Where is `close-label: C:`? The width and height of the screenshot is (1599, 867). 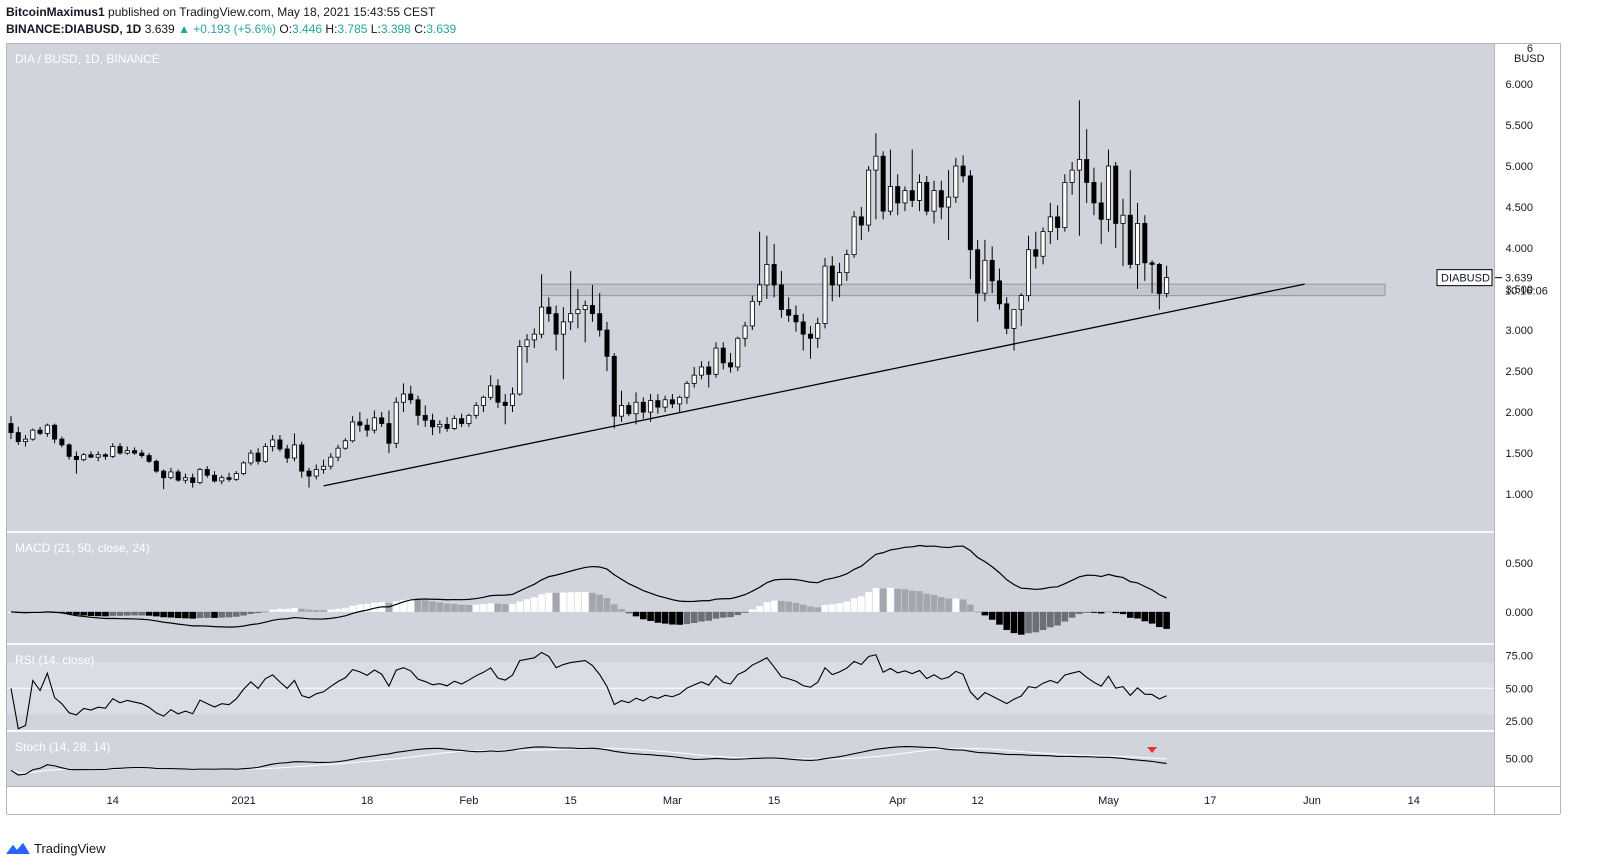
close-label: C: is located at coordinates (420, 29).